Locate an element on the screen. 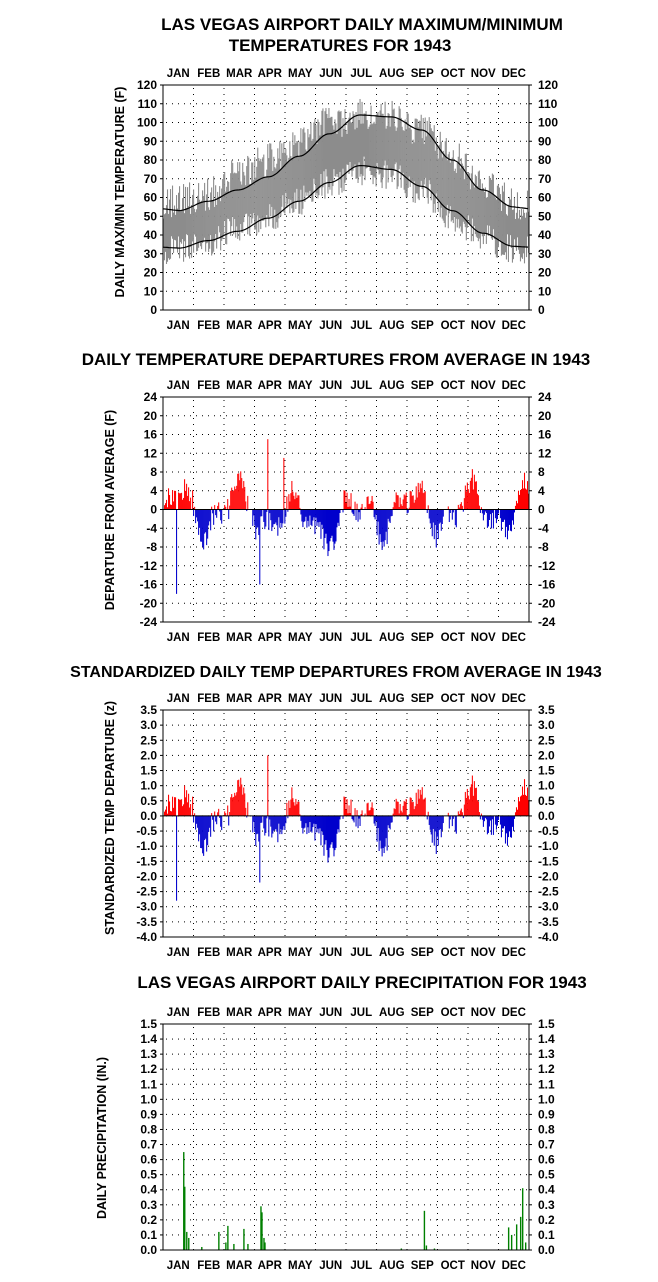 Image resolution: width=658 pixels, height=1282 pixels. month-label-top: DEC is located at coordinates (514, 1013).